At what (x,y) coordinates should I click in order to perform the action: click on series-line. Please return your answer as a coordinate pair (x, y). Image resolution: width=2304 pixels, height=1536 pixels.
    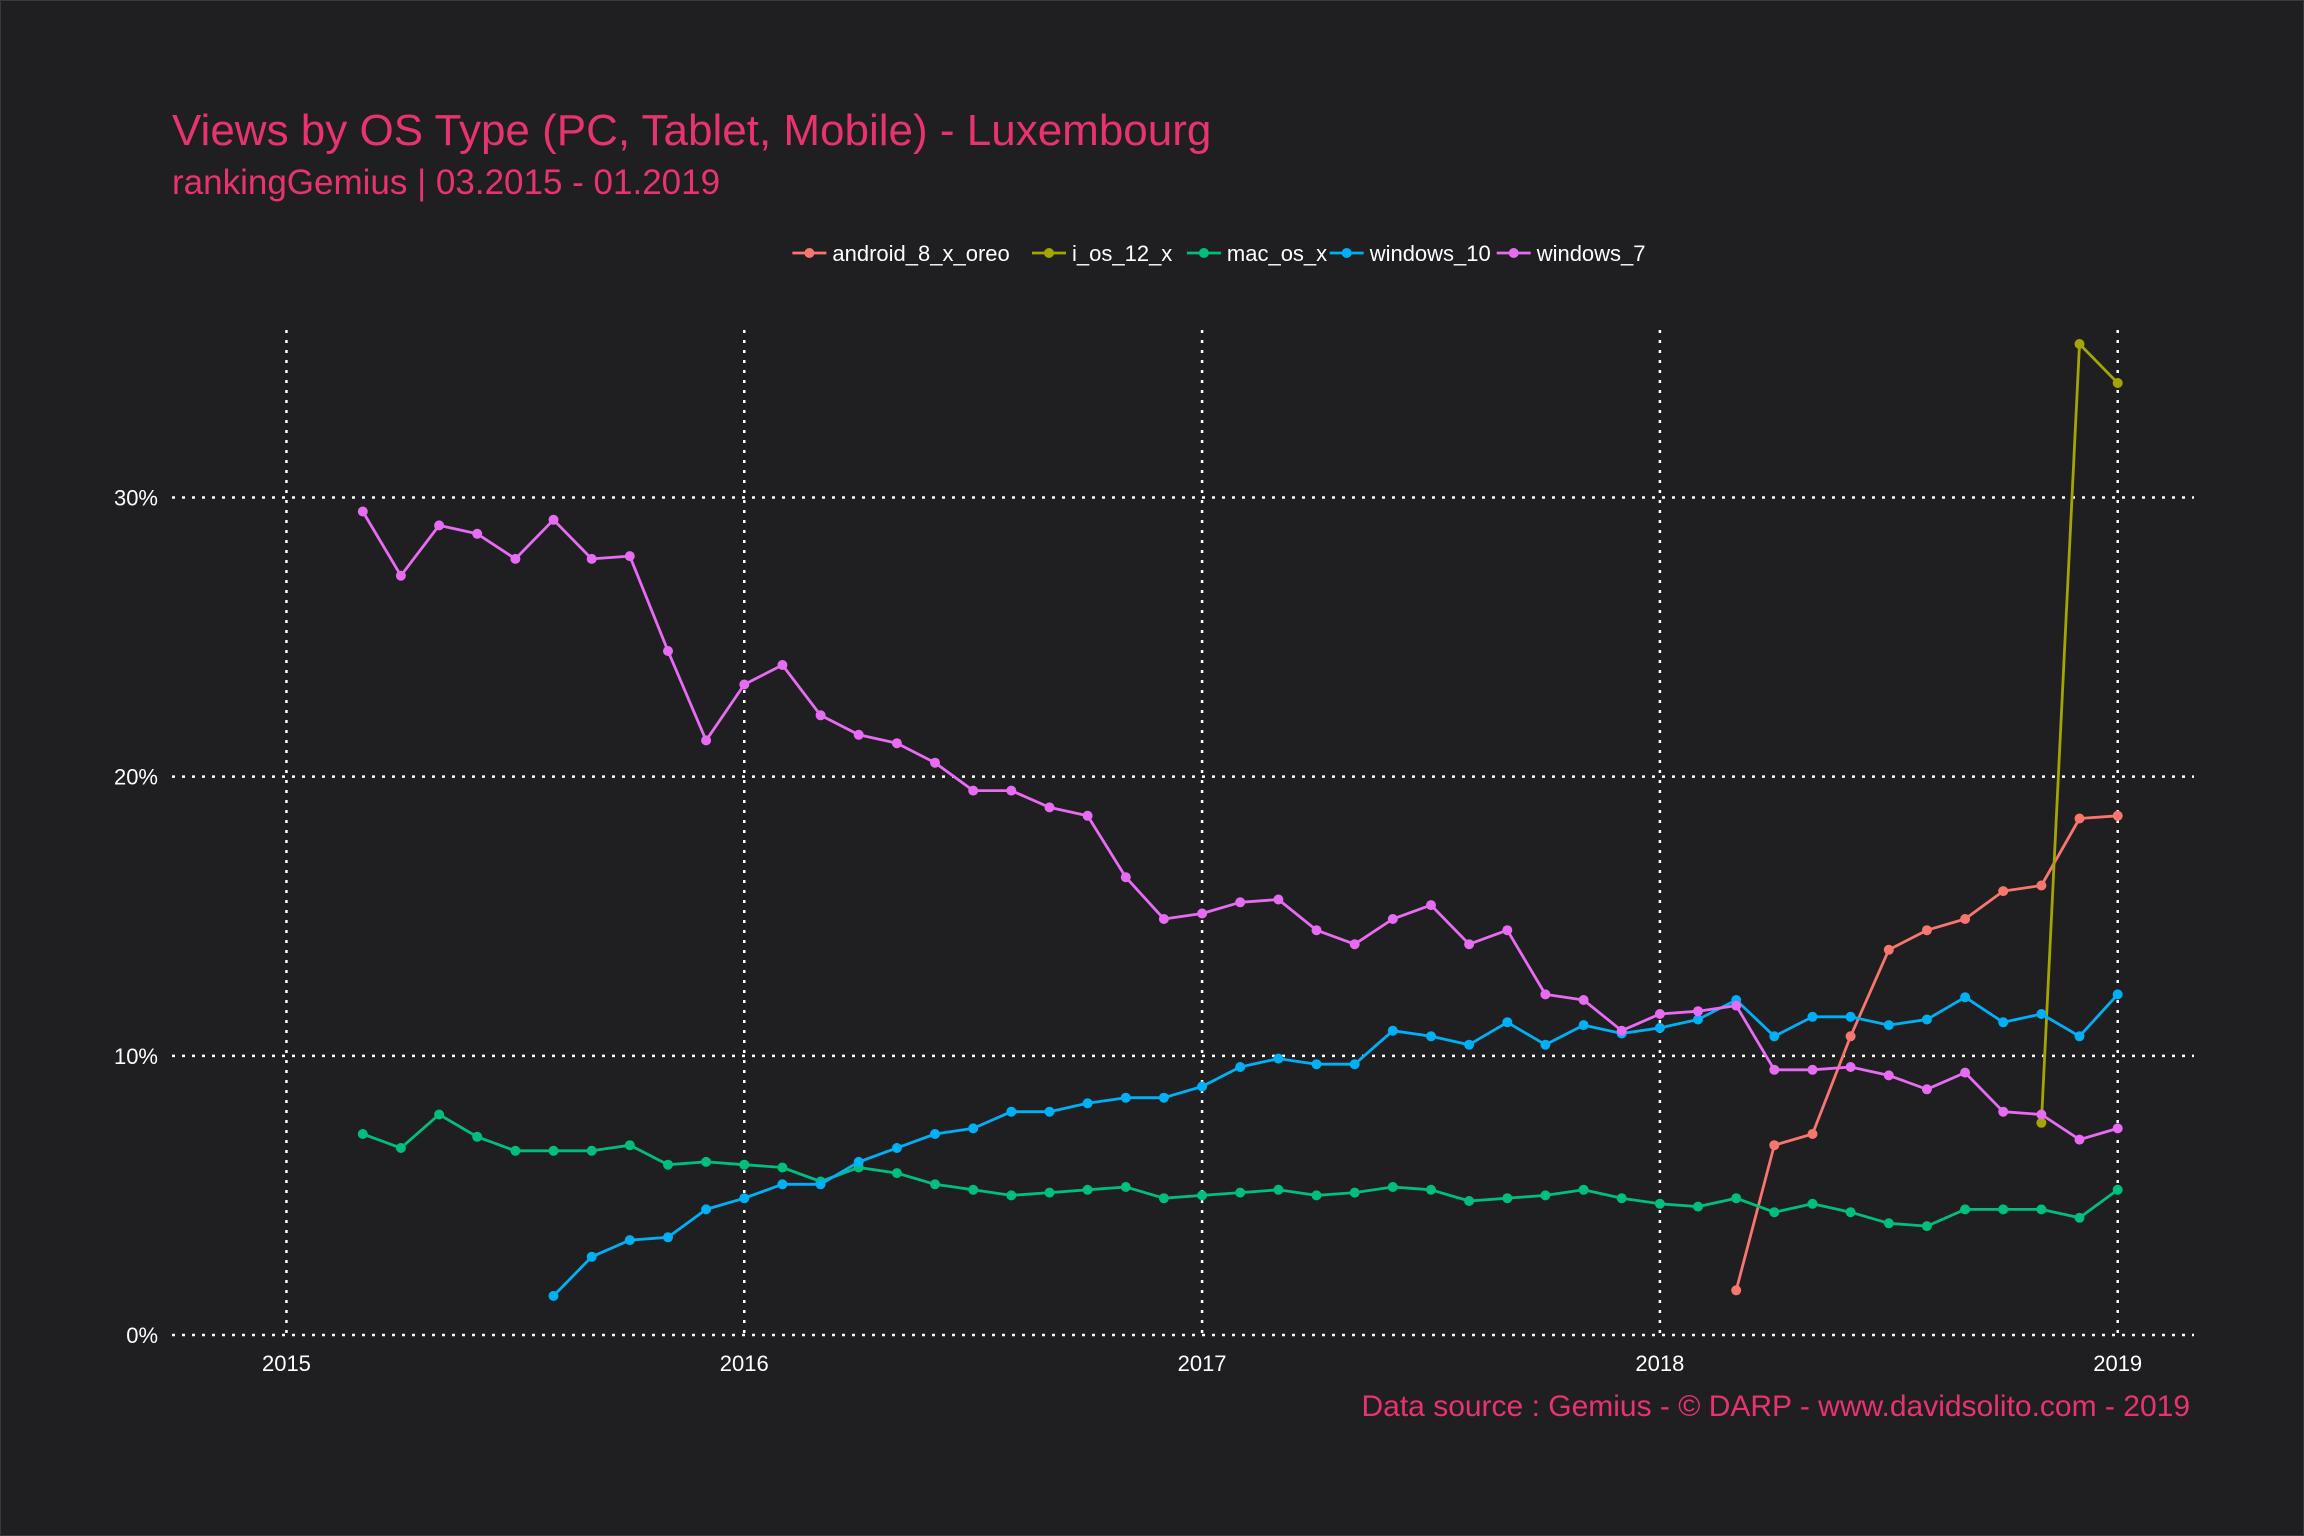
    Looking at the image, I should click on (1335, 1145).